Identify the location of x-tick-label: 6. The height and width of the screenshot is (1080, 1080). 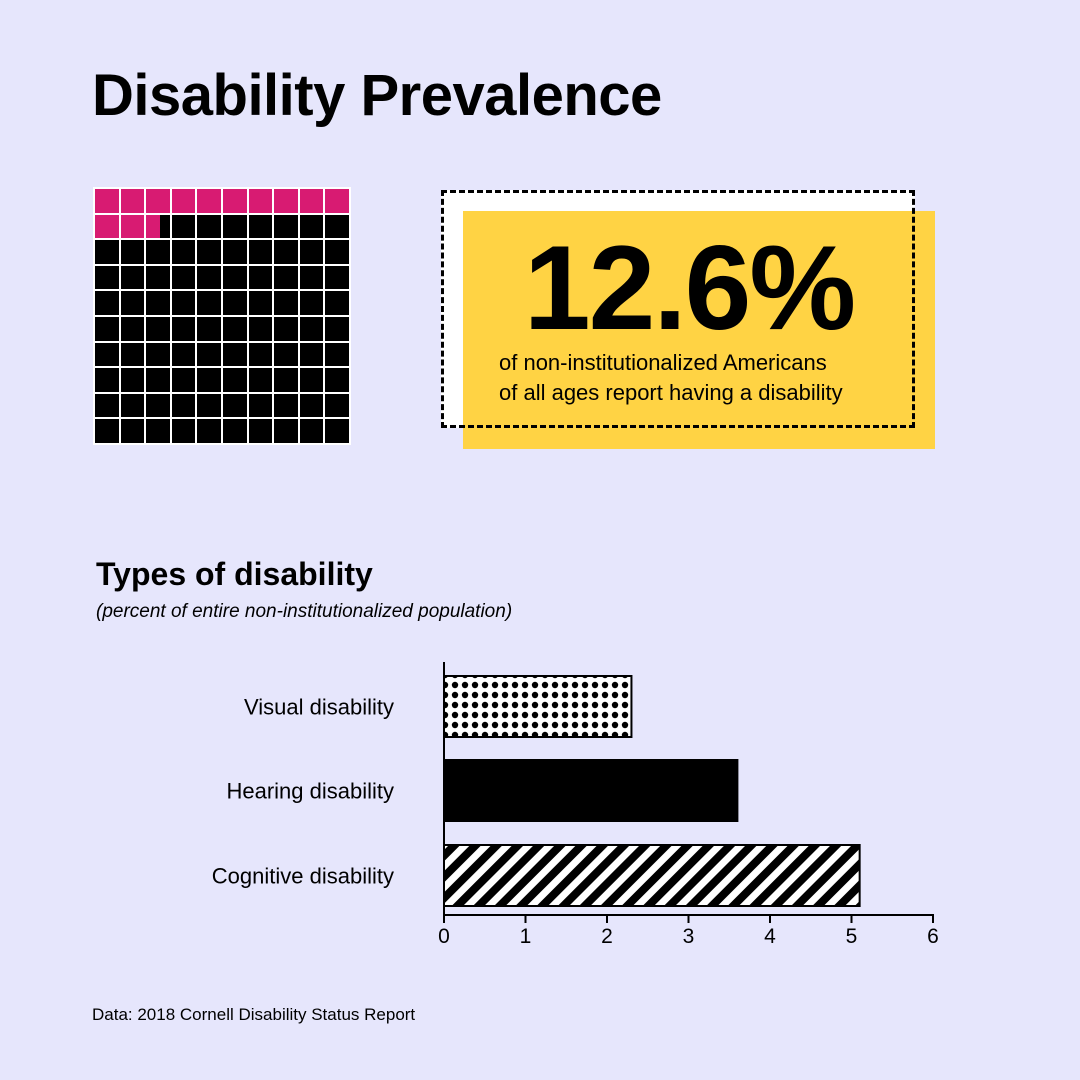
(933, 936).